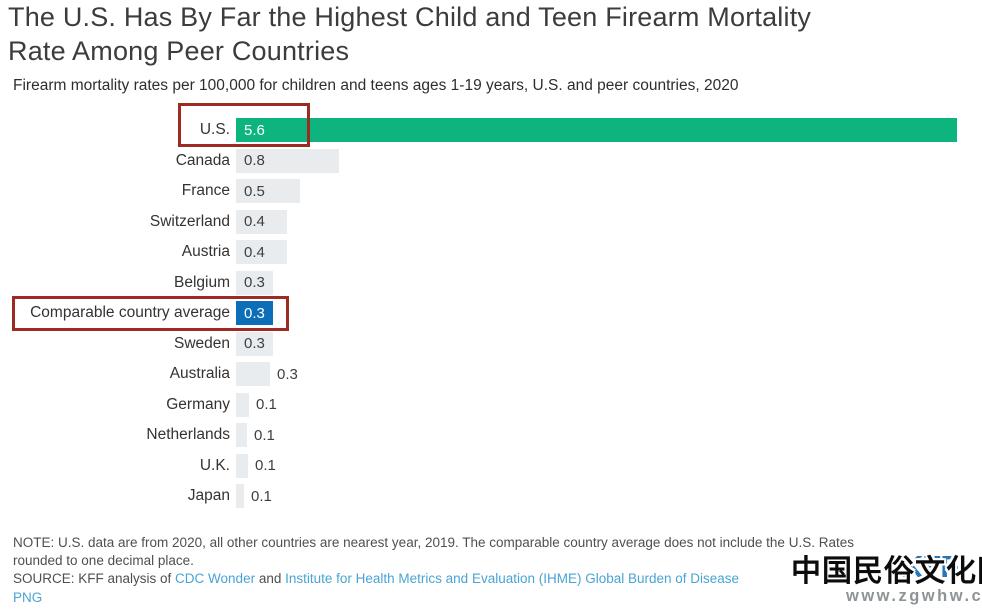  What do you see at coordinates (491, 344) in the screenshot?
I see `bar-row: Sweden 0.3` at bounding box center [491, 344].